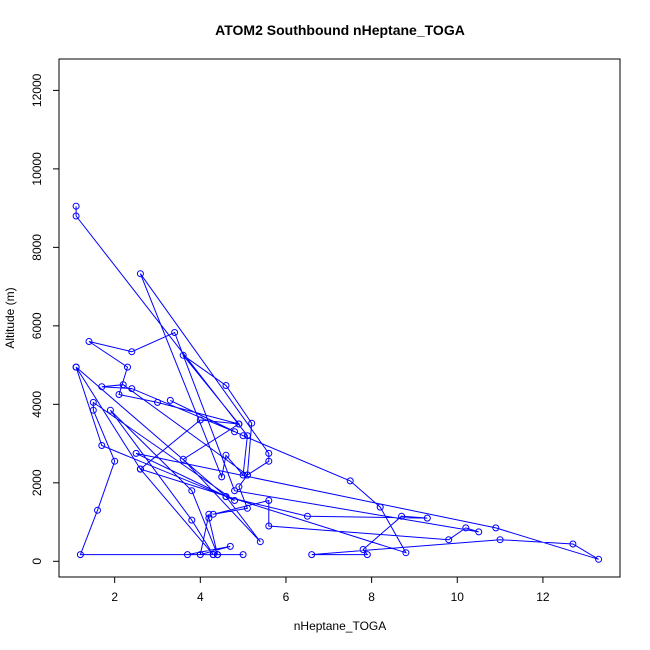 Image resolution: width=650 pixels, height=650 pixels. What do you see at coordinates (37, 482) in the screenshot?
I see `y-tick-label: 2000` at bounding box center [37, 482].